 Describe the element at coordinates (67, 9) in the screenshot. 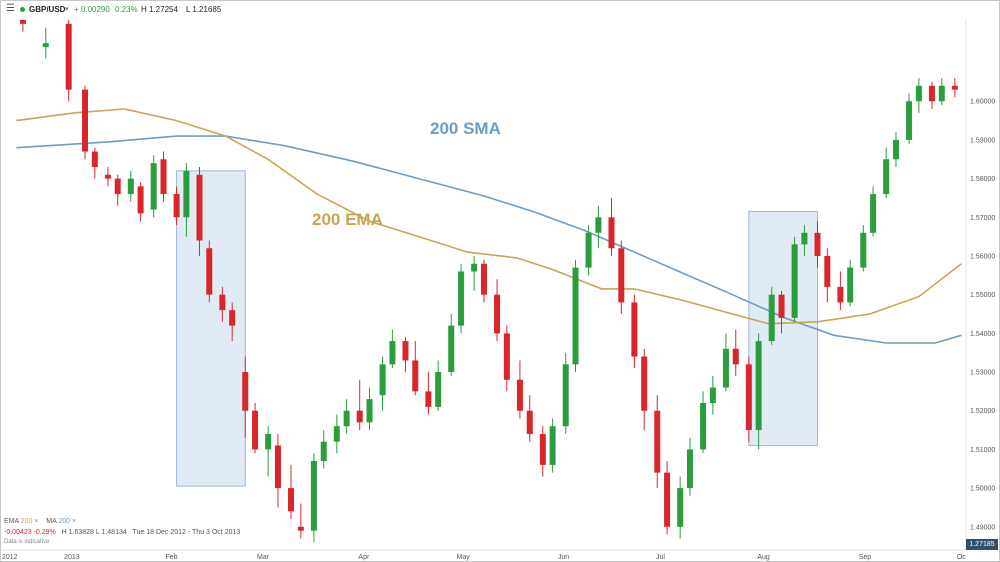

I see `chevron-down-icon: ▾` at that location.